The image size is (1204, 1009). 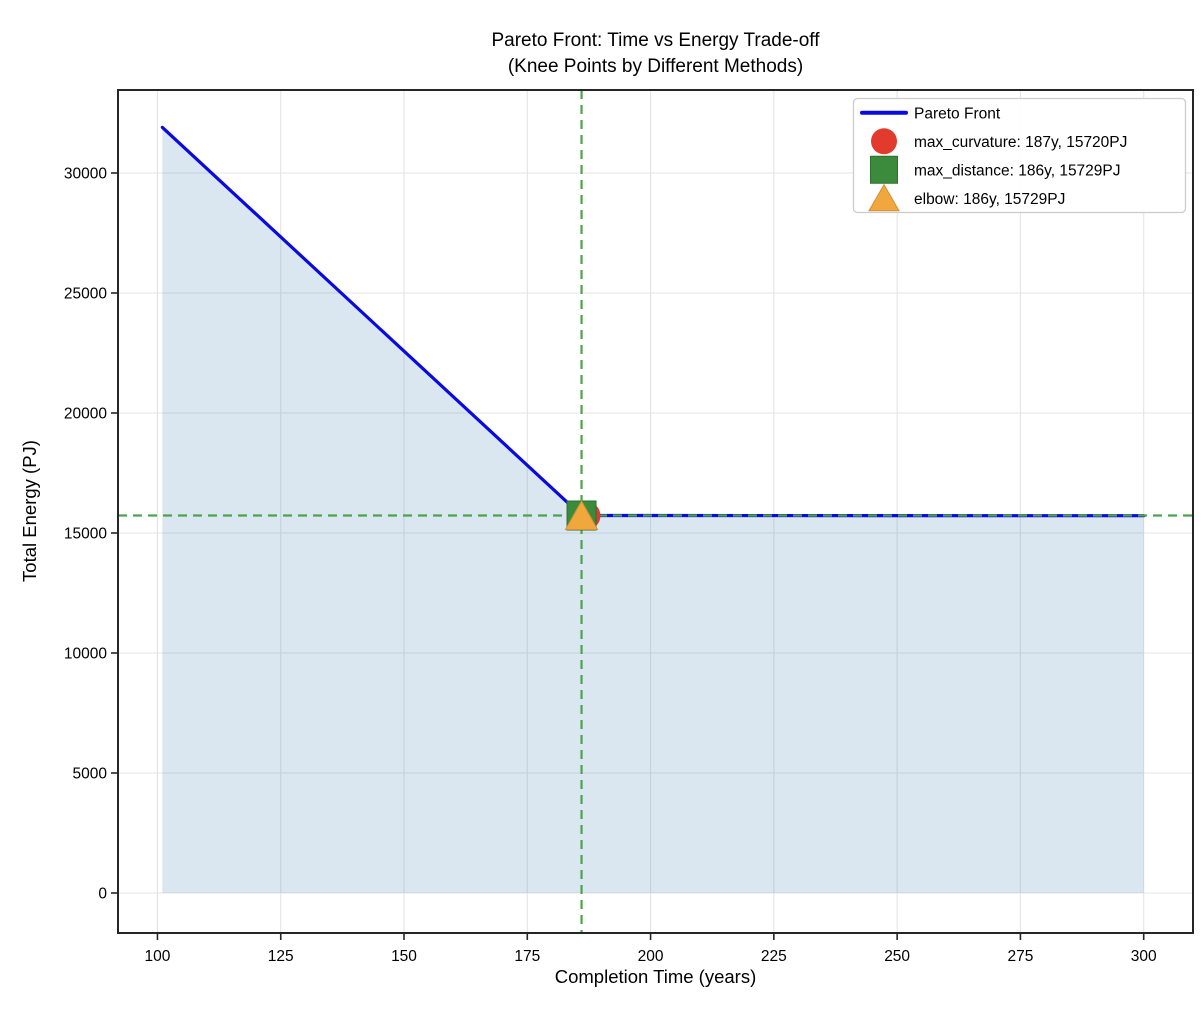 I want to click on legend-square-handle, so click(x=884, y=169).